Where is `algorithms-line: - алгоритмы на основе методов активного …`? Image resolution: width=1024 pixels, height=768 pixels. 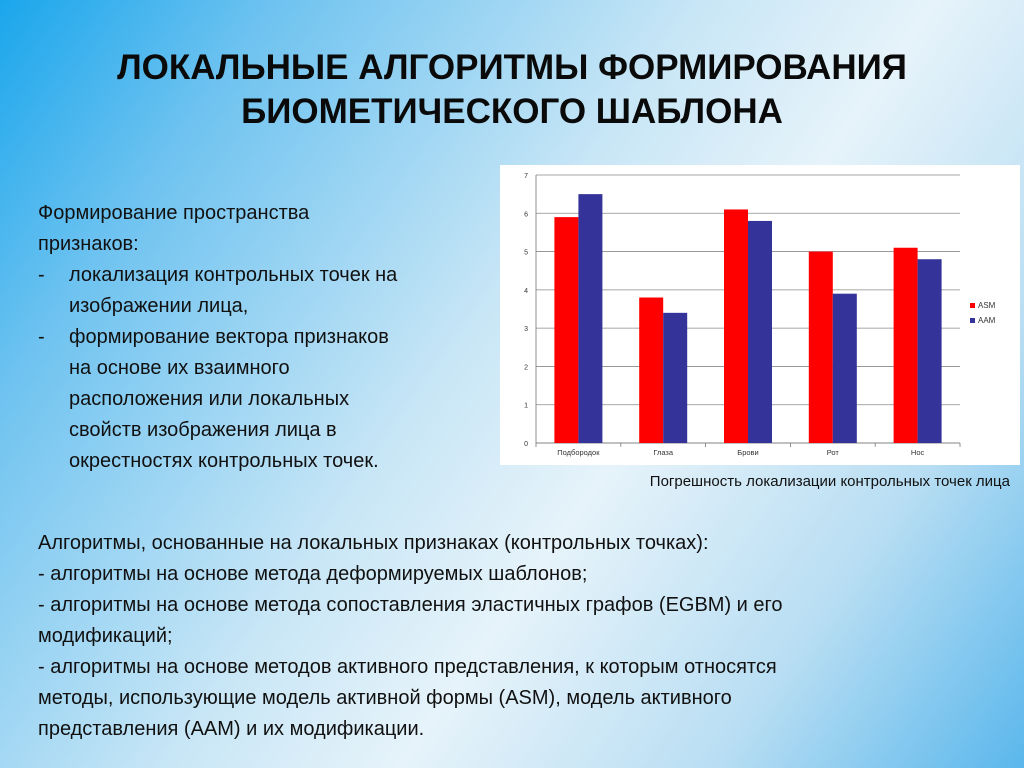
algorithms-line: - алгоритмы на основе методов активного … is located at coordinates (407, 667).